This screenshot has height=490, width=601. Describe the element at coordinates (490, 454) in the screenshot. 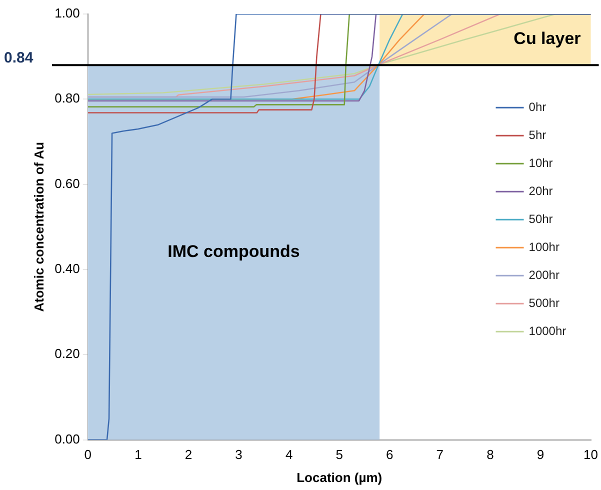

I see `x-tick-label: 8` at that location.